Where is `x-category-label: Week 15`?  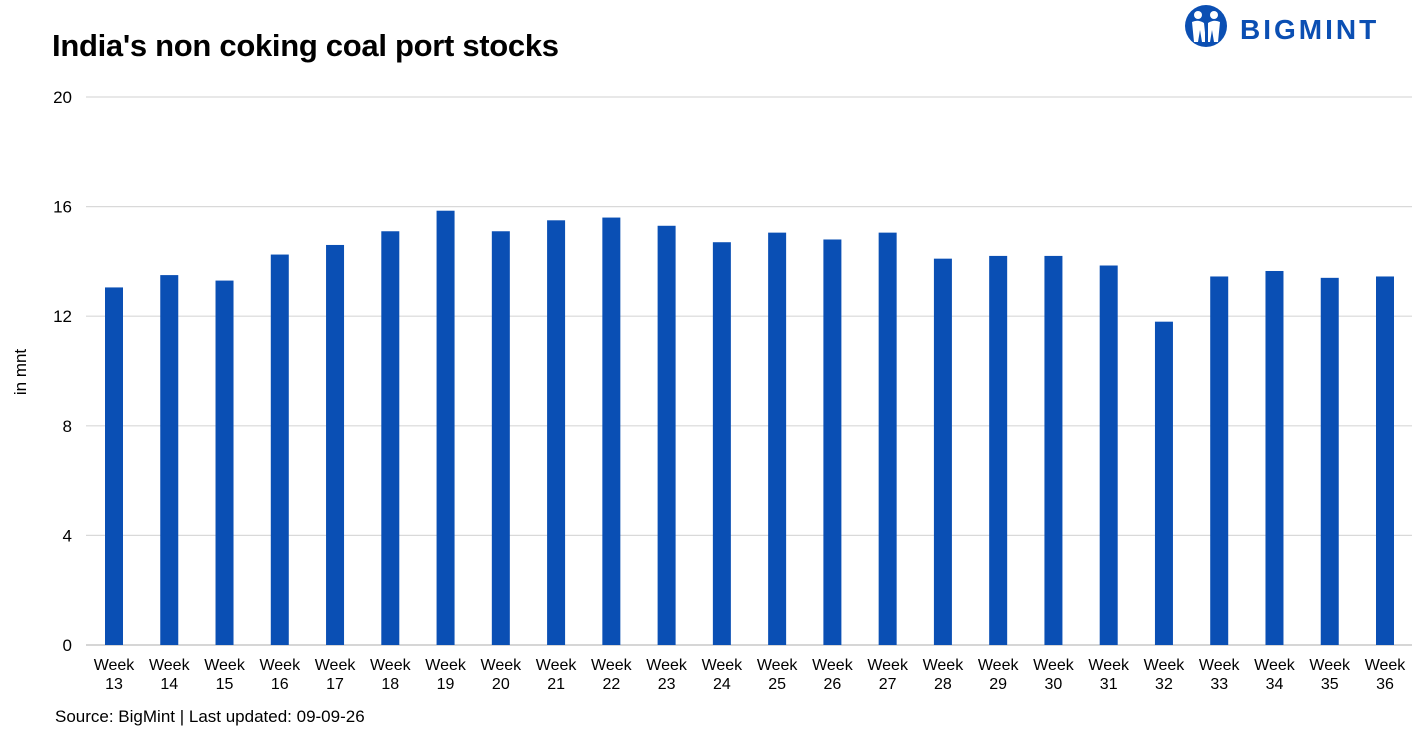 x-category-label: Week 15 is located at coordinates (225, 675).